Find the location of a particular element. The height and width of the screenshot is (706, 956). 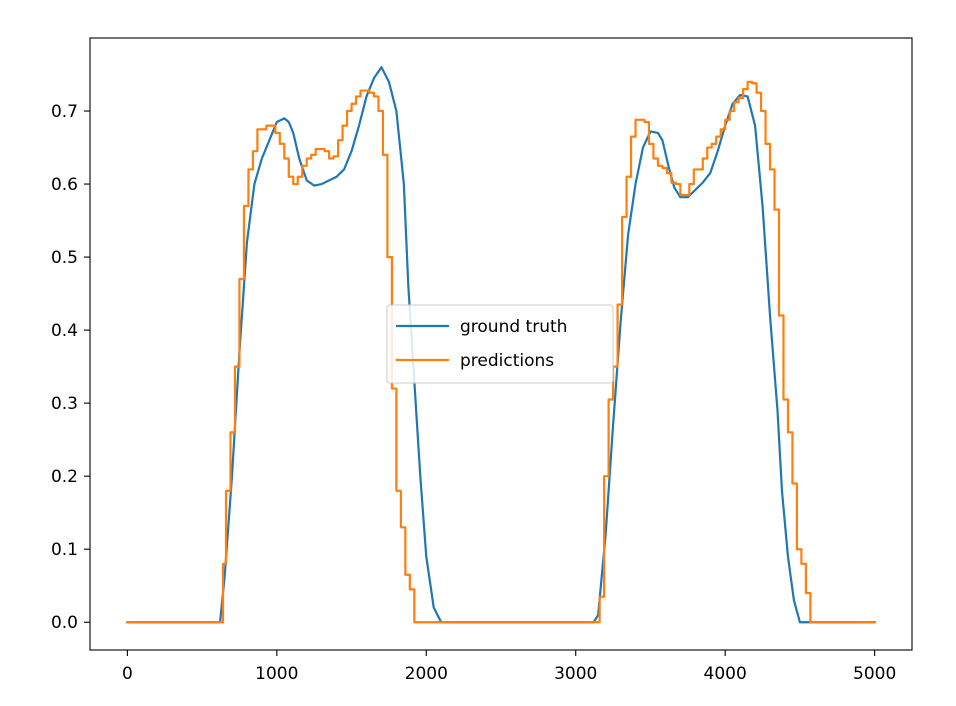

y-tick-label: 0.4 is located at coordinates (64, 331).